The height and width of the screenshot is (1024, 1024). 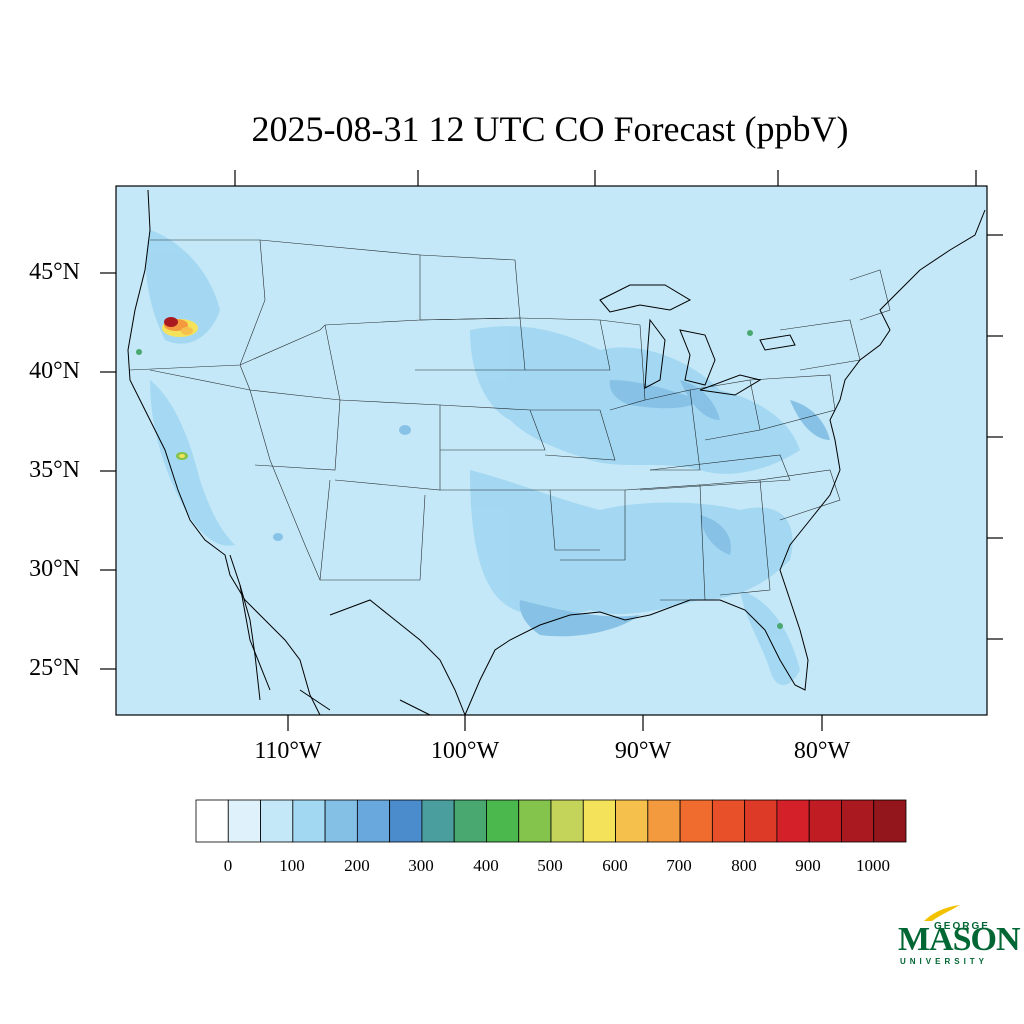 What do you see at coordinates (335, 650) in the screenshot?
I see `mexico-coast` at bounding box center [335, 650].